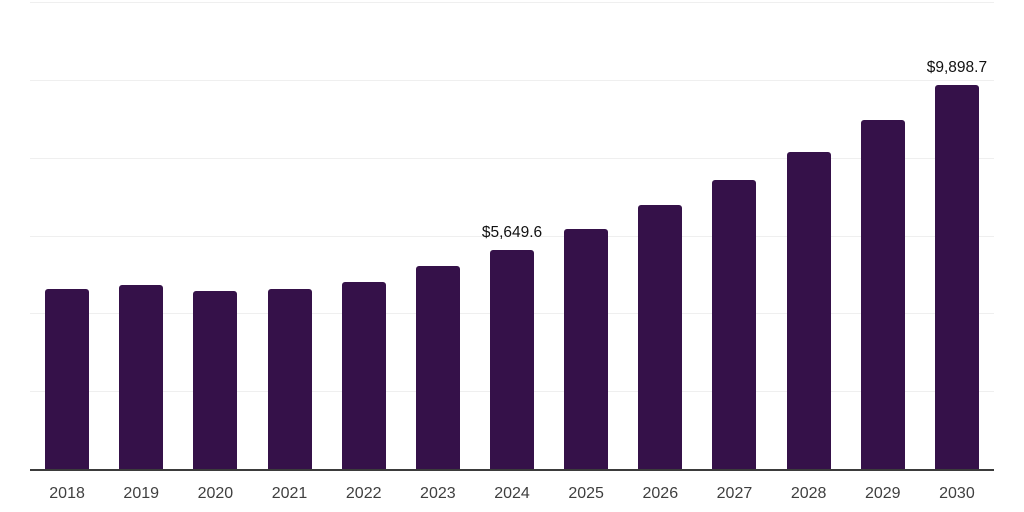 The image size is (1024, 512). I want to click on x-tick-2019: 2019, so click(141, 493).